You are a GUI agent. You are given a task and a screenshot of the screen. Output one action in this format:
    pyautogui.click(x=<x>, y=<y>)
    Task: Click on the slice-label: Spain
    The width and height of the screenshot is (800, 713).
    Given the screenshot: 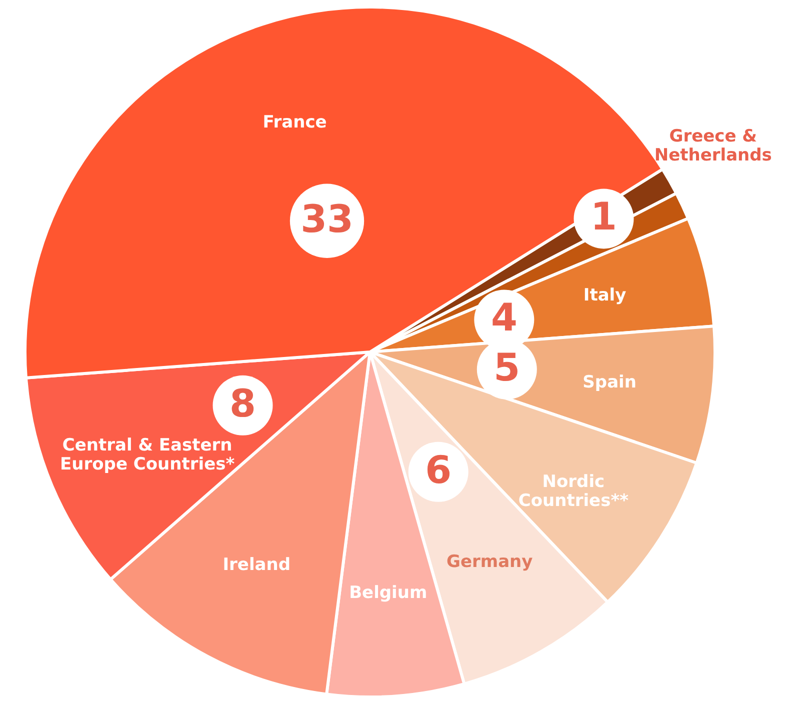 What is the action you would take?
    pyautogui.click(x=609, y=382)
    